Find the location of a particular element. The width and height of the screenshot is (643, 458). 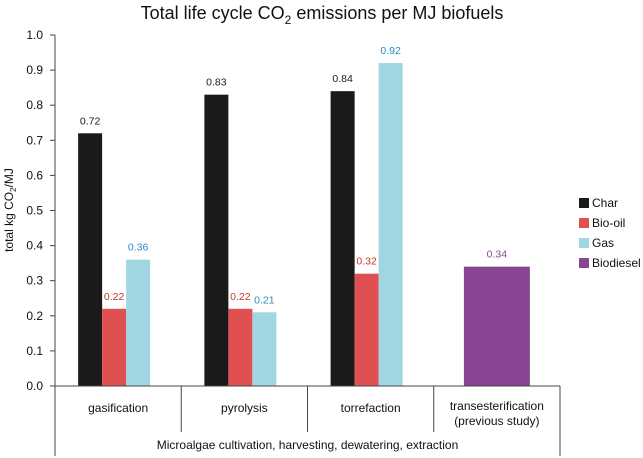

y-tick-label: 0.1 is located at coordinates (34, 351).